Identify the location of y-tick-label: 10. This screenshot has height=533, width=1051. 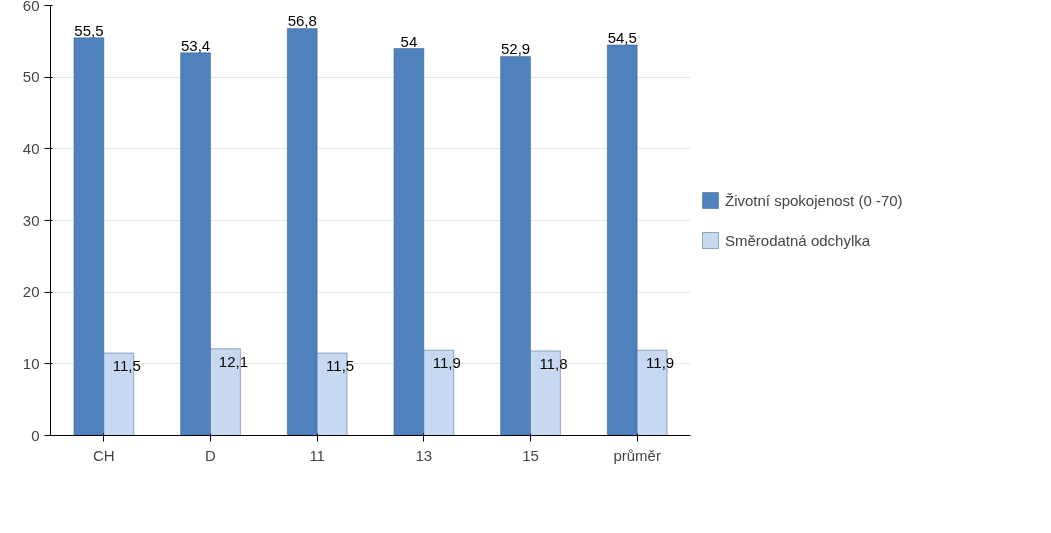
(31, 363).